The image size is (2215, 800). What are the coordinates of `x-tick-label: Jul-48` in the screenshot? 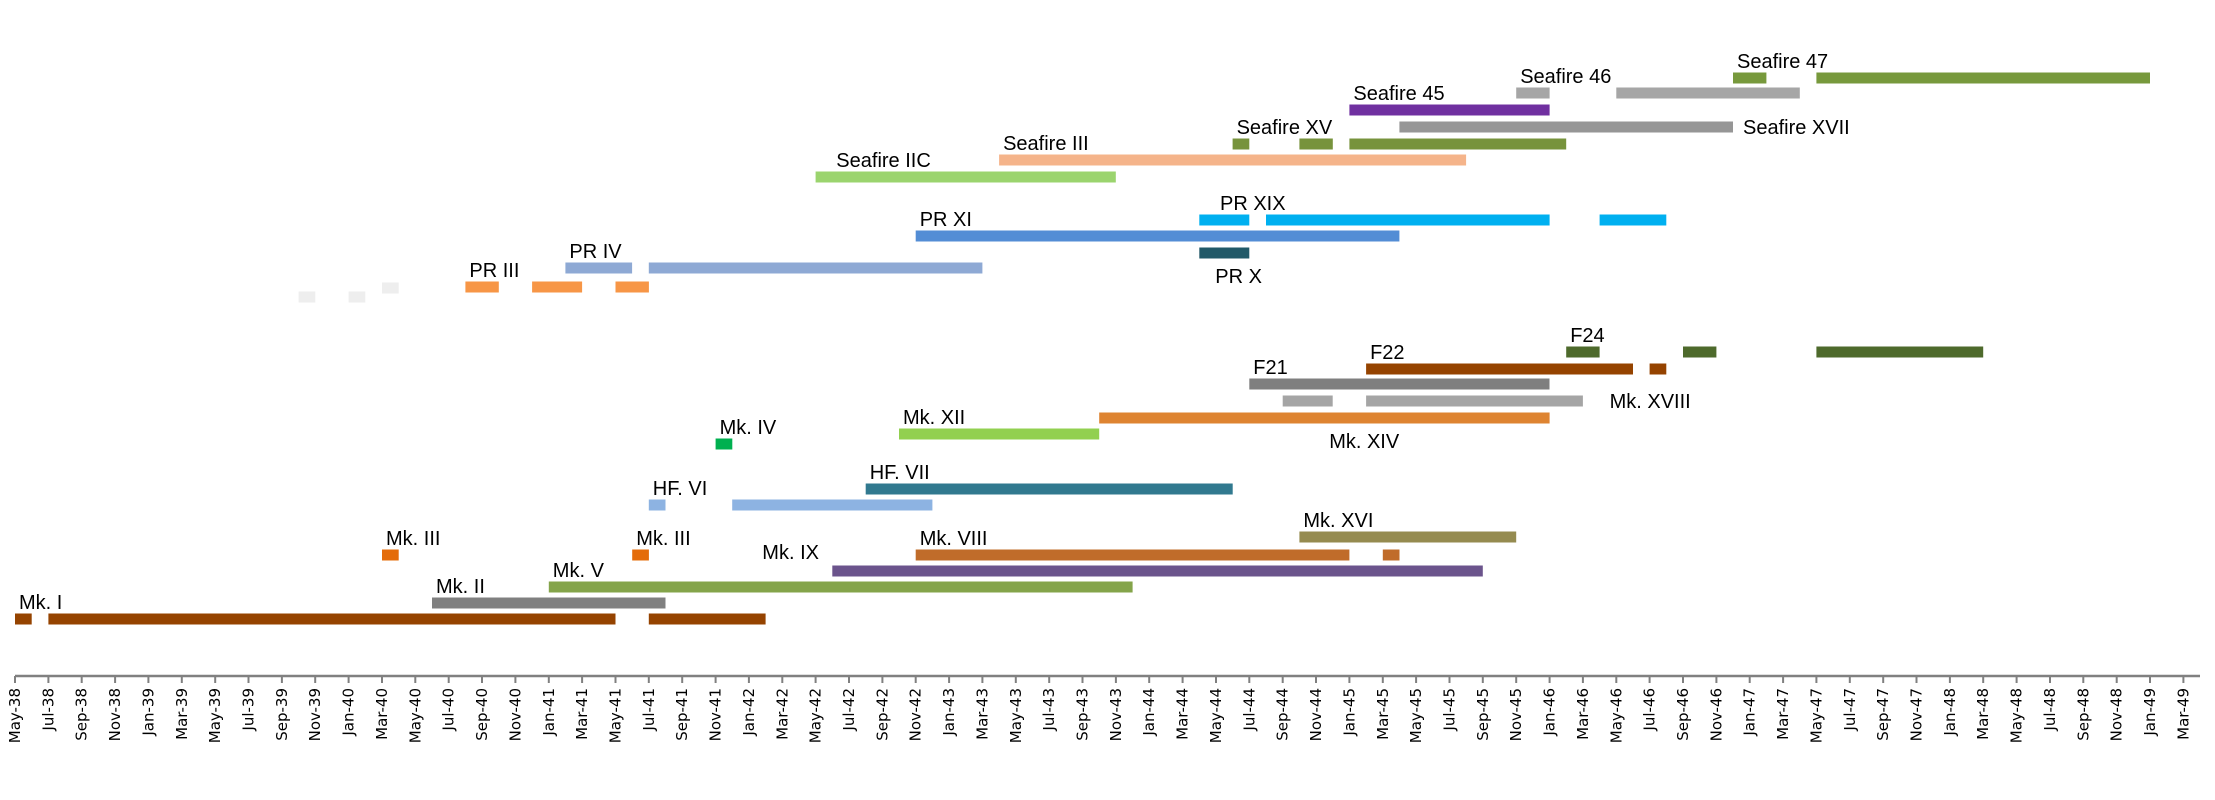 It's located at (2050, 710).